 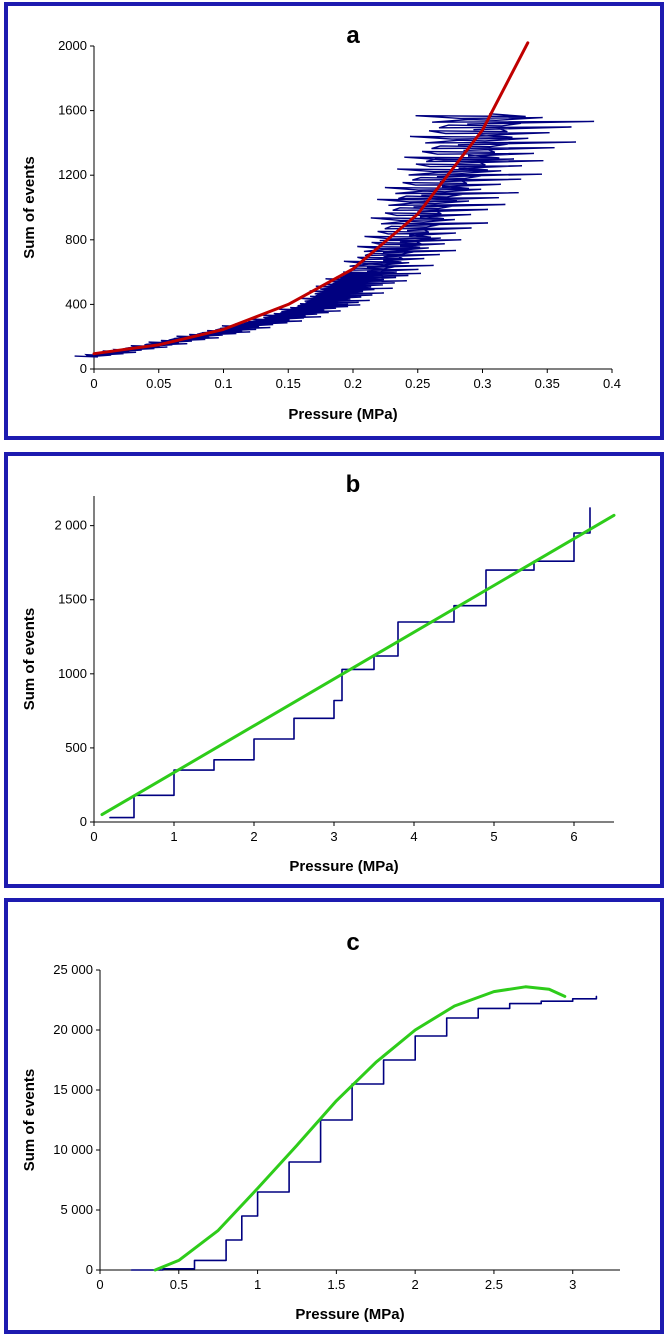 What do you see at coordinates (223, 383) in the screenshot?
I see `x-tick-label: 0.1` at bounding box center [223, 383].